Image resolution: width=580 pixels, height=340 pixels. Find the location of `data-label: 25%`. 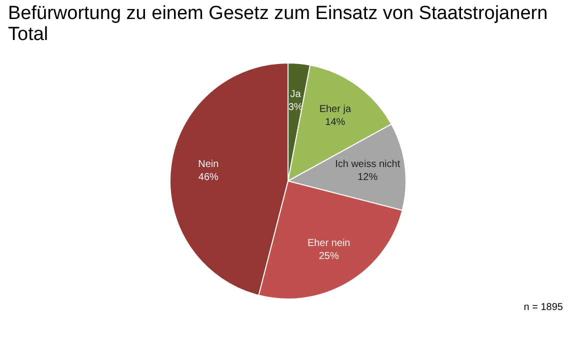

data-label: 25% is located at coordinates (328, 256).